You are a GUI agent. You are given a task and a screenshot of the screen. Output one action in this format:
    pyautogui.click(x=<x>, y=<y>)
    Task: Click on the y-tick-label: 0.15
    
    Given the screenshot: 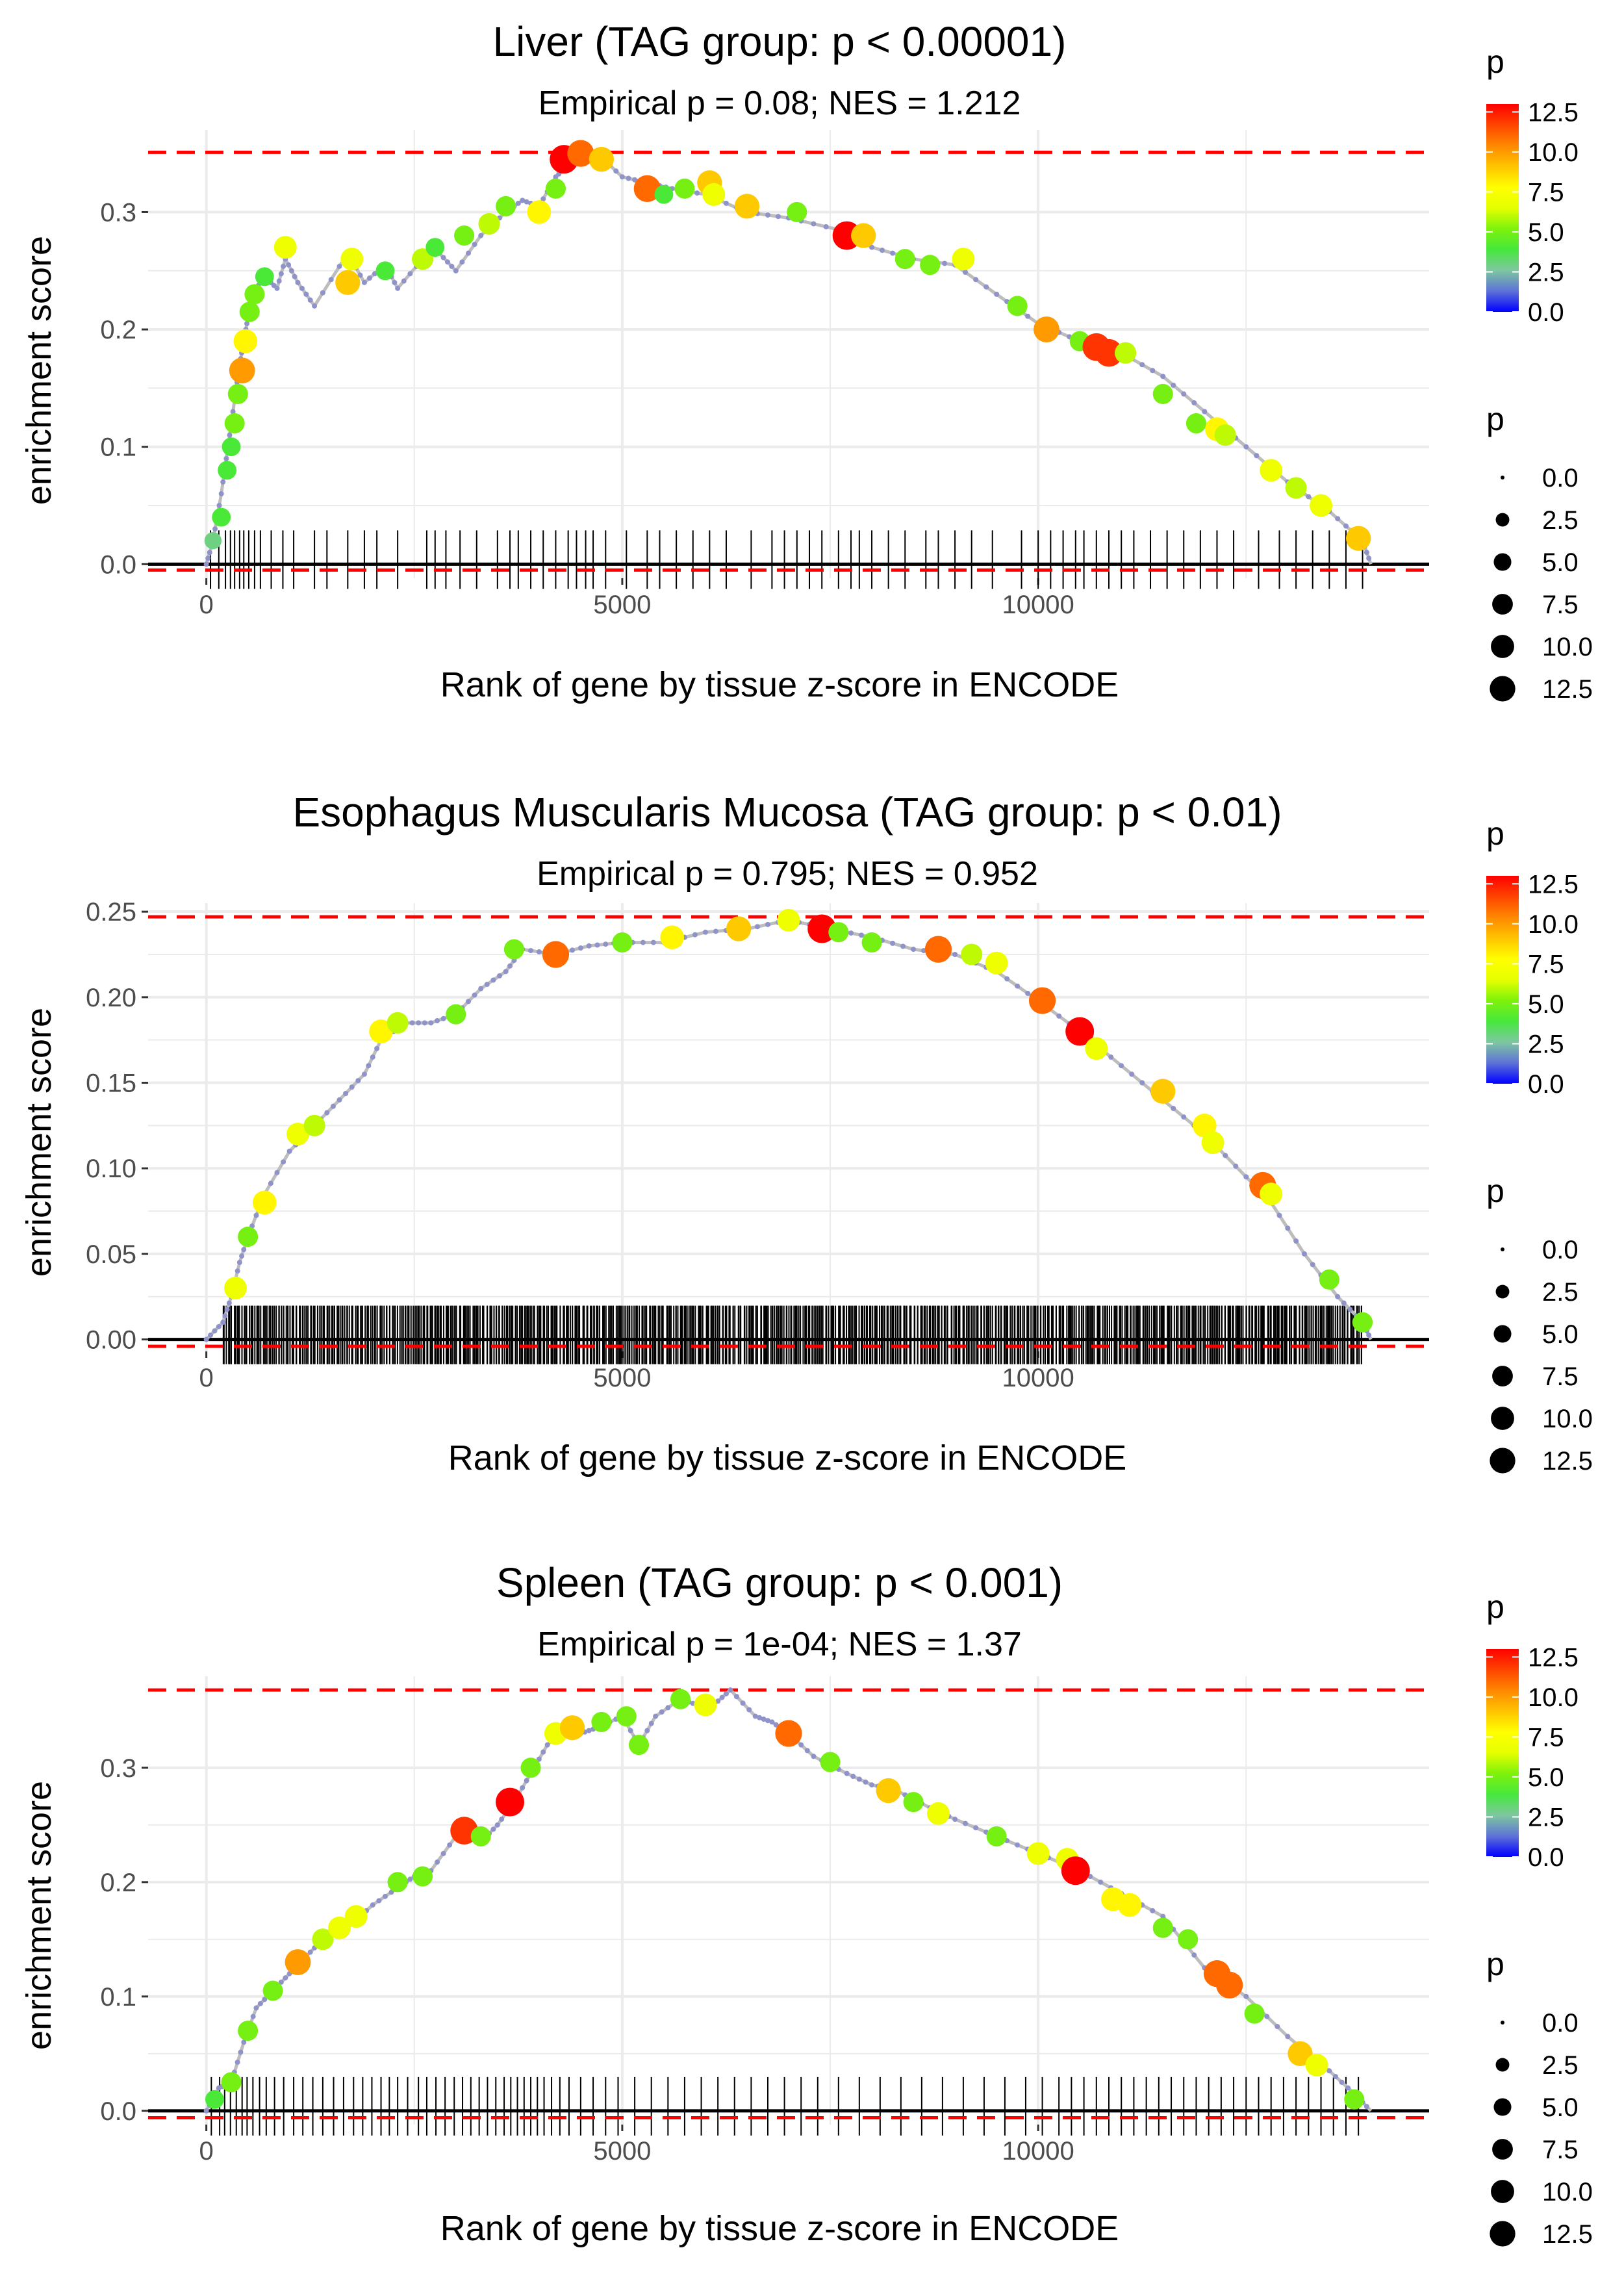 What is the action you would take?
    pyautogui.click(x=111, y=1083)
    